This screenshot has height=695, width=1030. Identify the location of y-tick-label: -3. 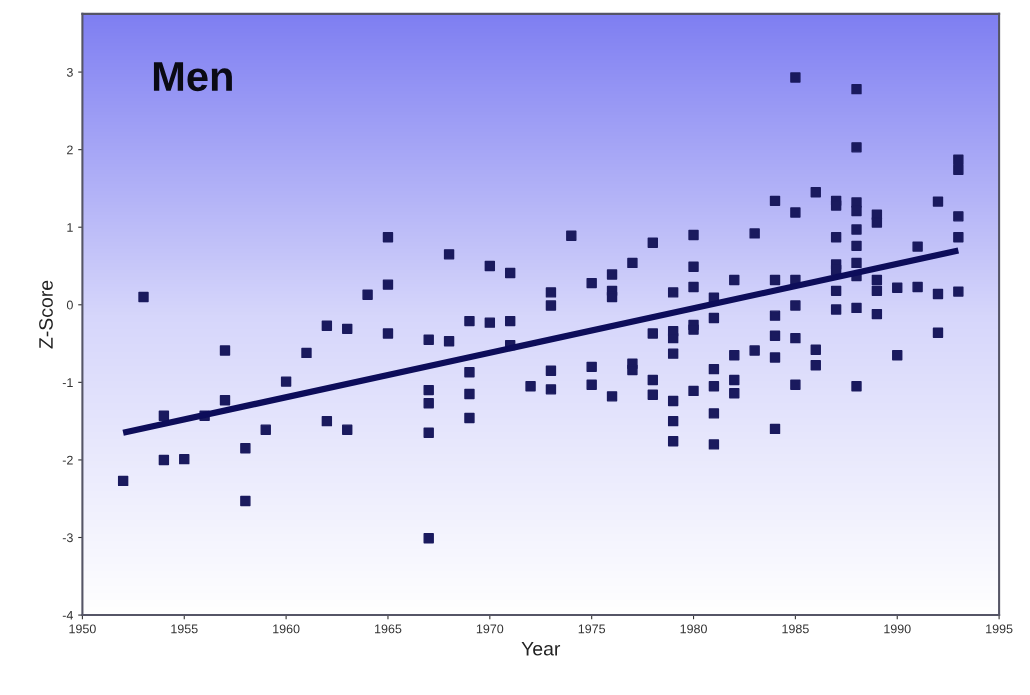
(67, 538).